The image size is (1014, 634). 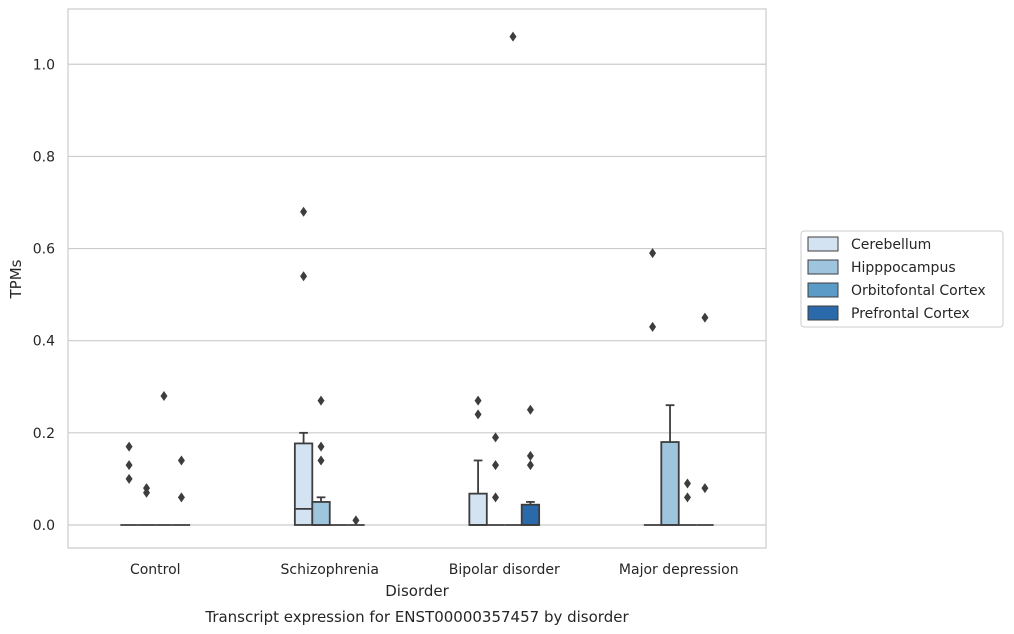 I want to click on x-axis-label: Disorder, so click(x=417, y=591).